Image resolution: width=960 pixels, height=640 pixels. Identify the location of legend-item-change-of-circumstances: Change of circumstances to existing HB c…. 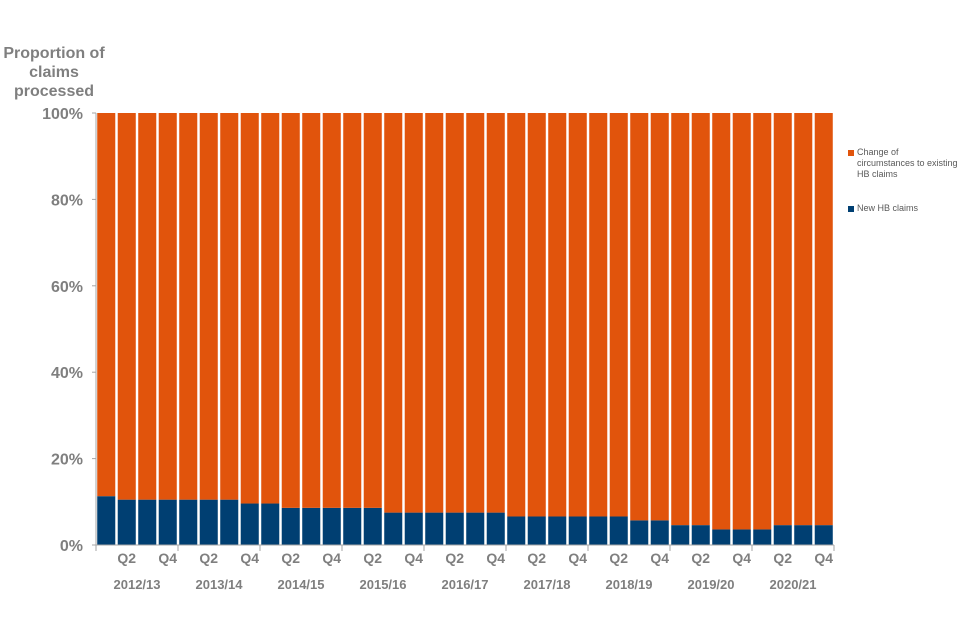
(903, 163).